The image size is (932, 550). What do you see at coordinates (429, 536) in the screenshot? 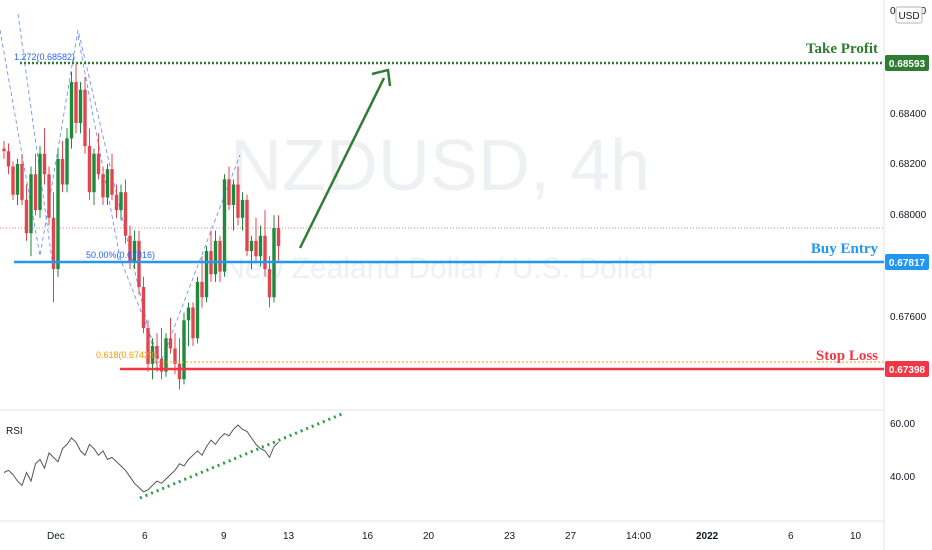
I see `time-label: 20` at bounding box center [429, 536].